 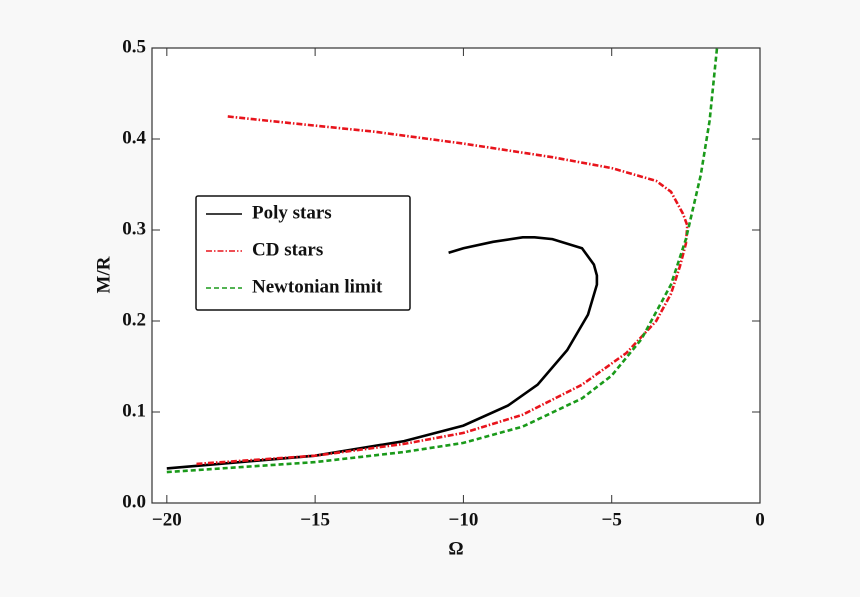 I want to click on y-axis-label: M/R, so click(x=103, y=274).